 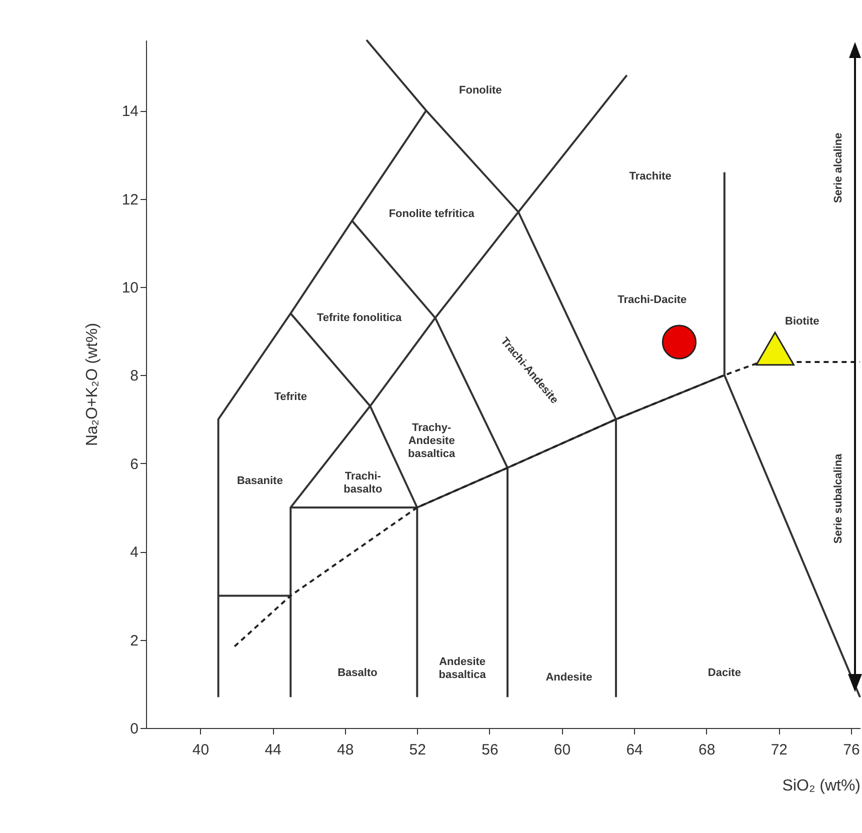 What do you see at coordinates (480, 90) in the screenshot?
I see `annotation: Fonolite` at bounding box center [480, 90].